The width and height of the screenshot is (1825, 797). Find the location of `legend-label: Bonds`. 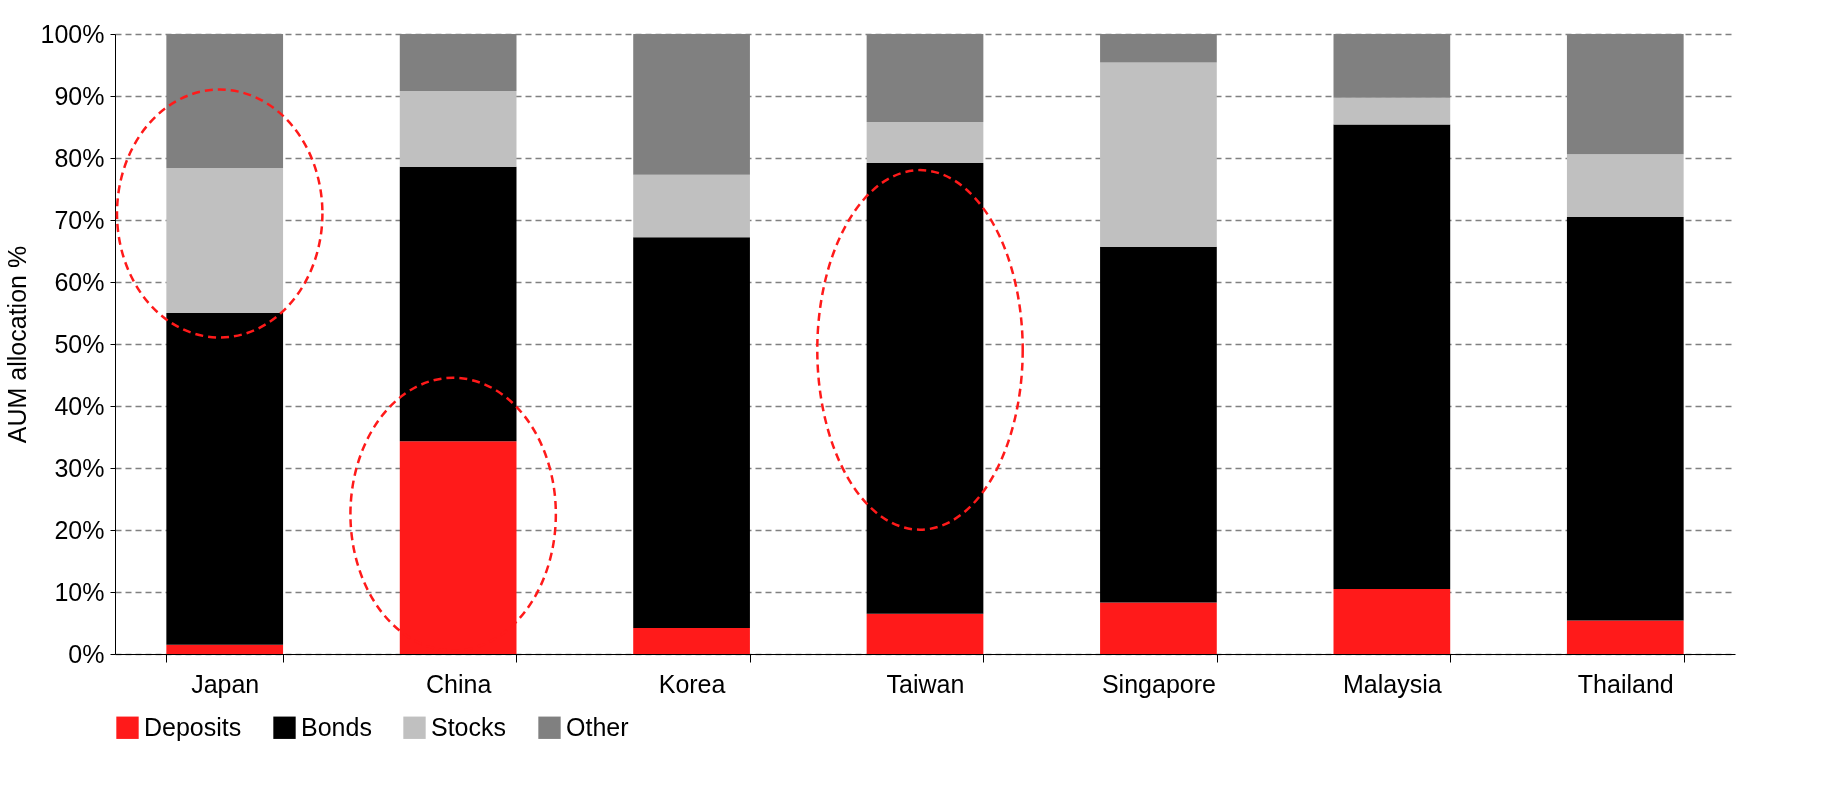

legend-label: Bonds is located at coordinates (336, 726).